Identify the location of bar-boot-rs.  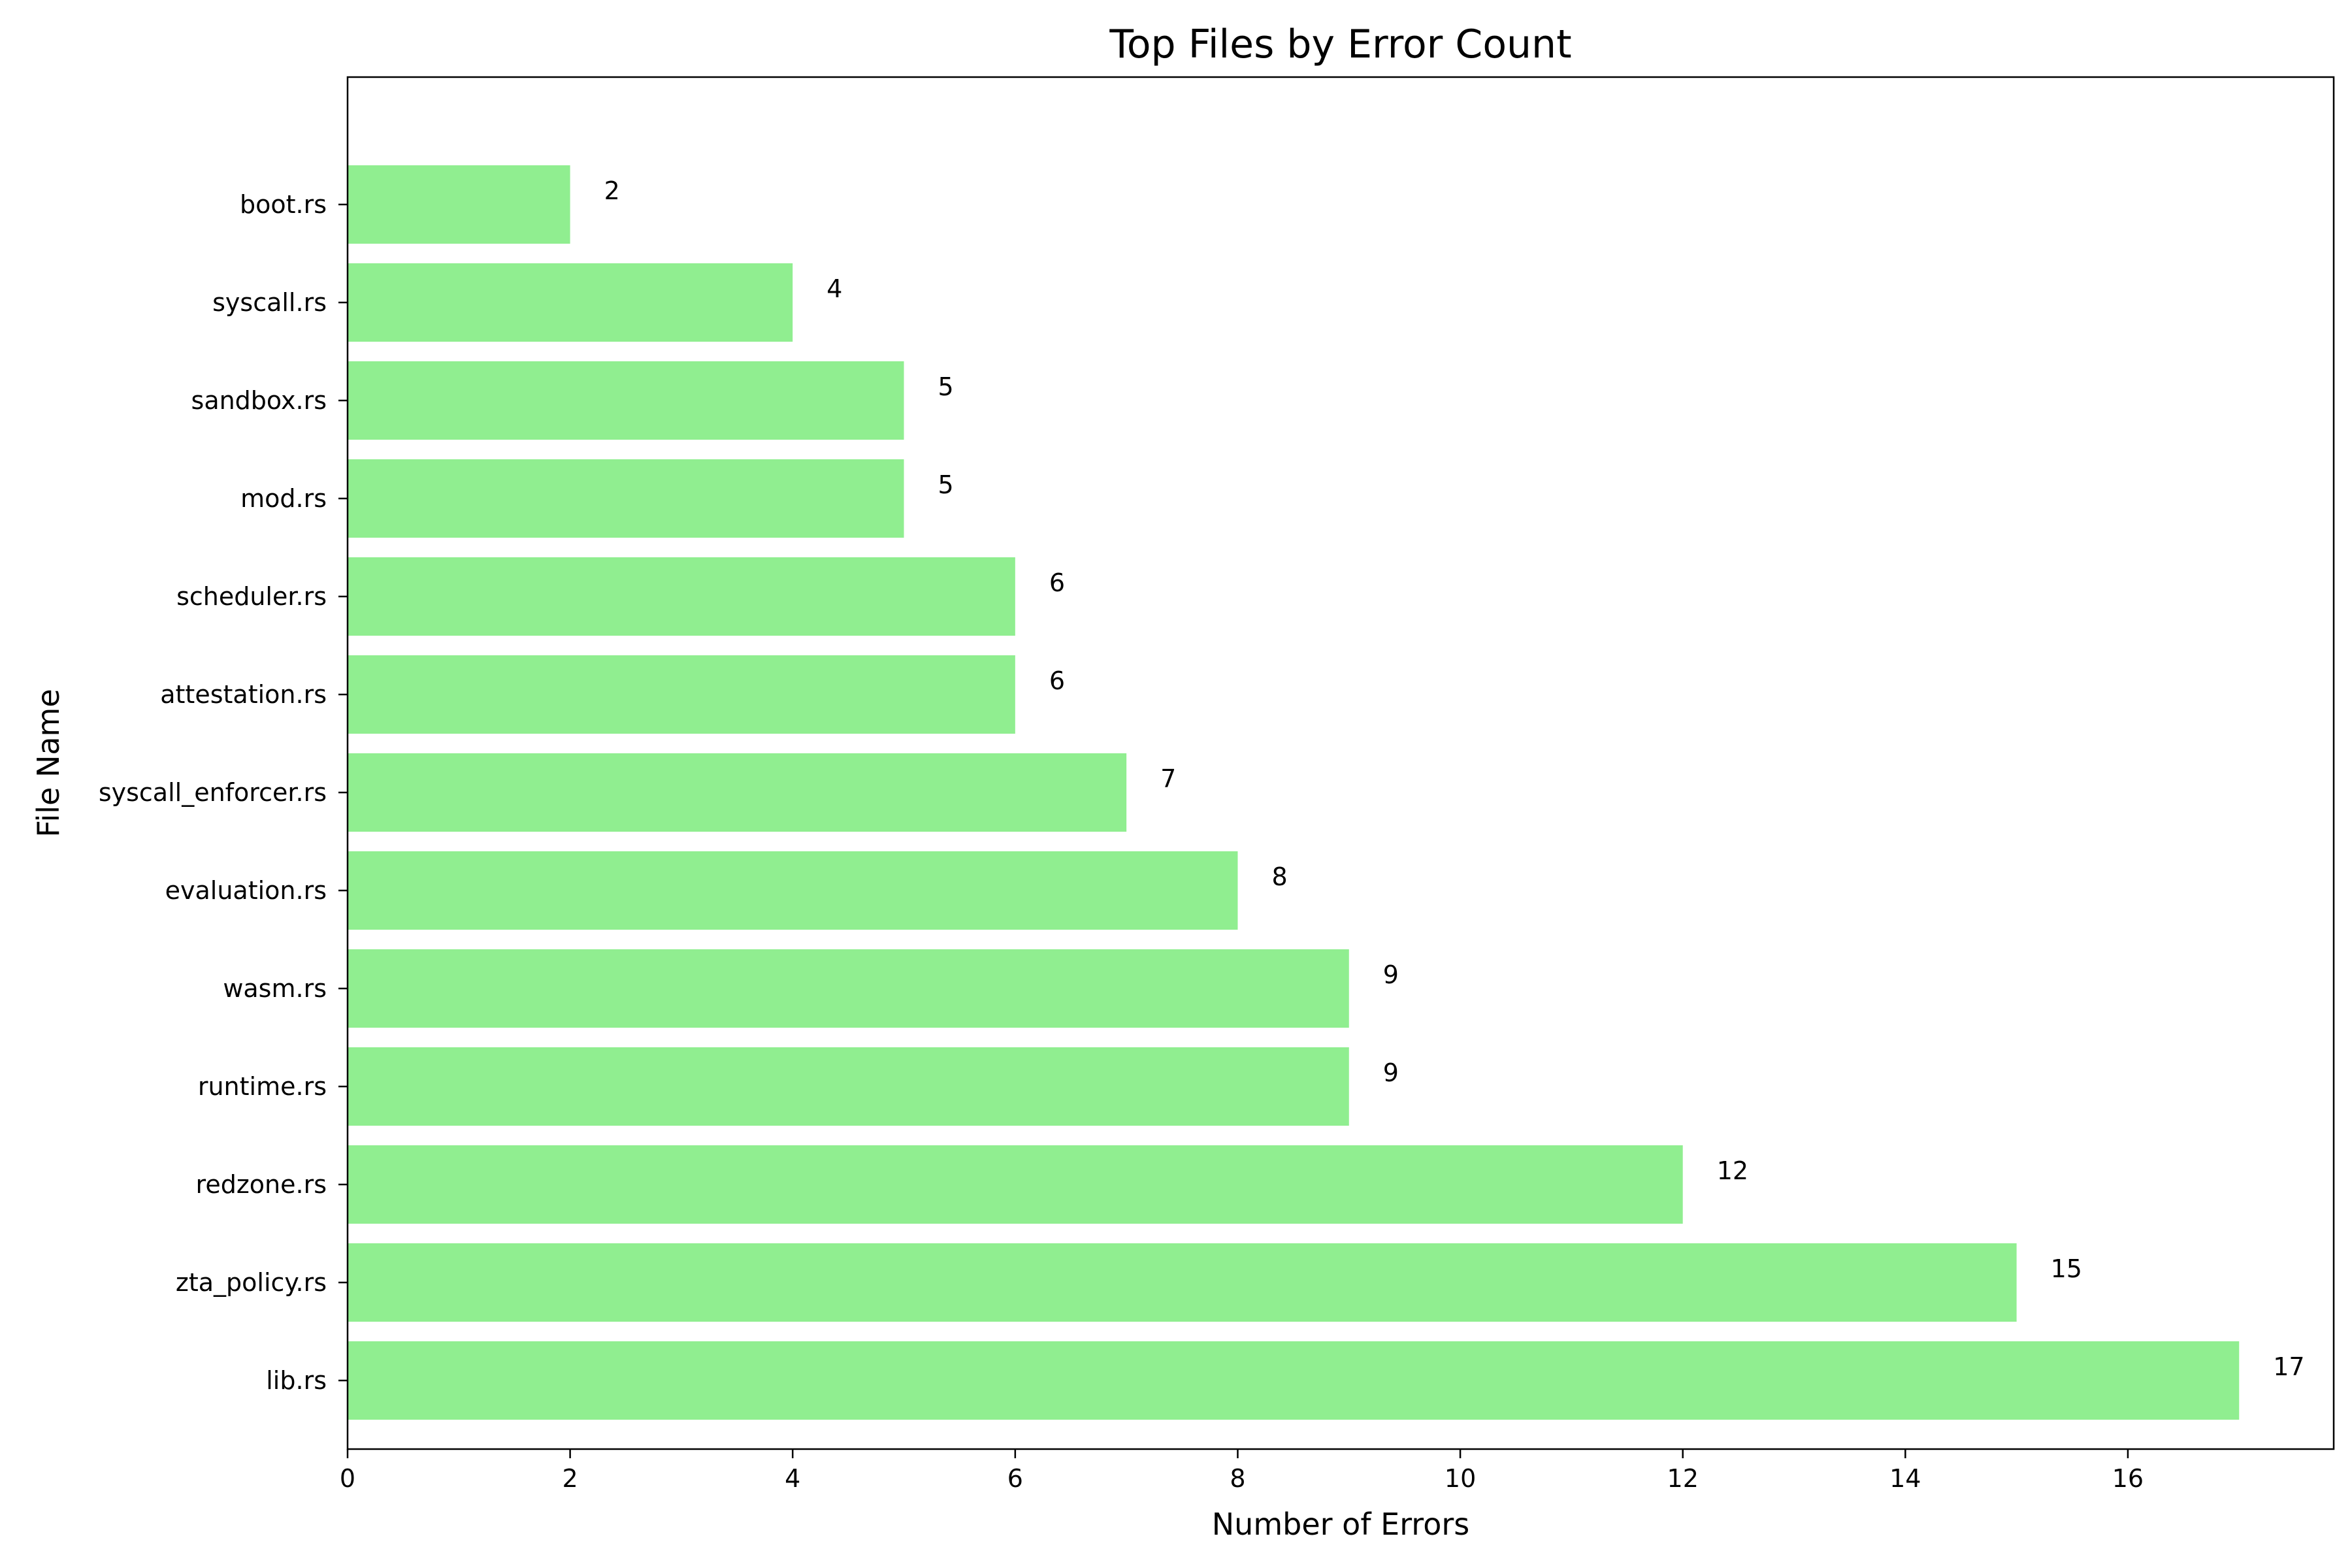
(459, 204).